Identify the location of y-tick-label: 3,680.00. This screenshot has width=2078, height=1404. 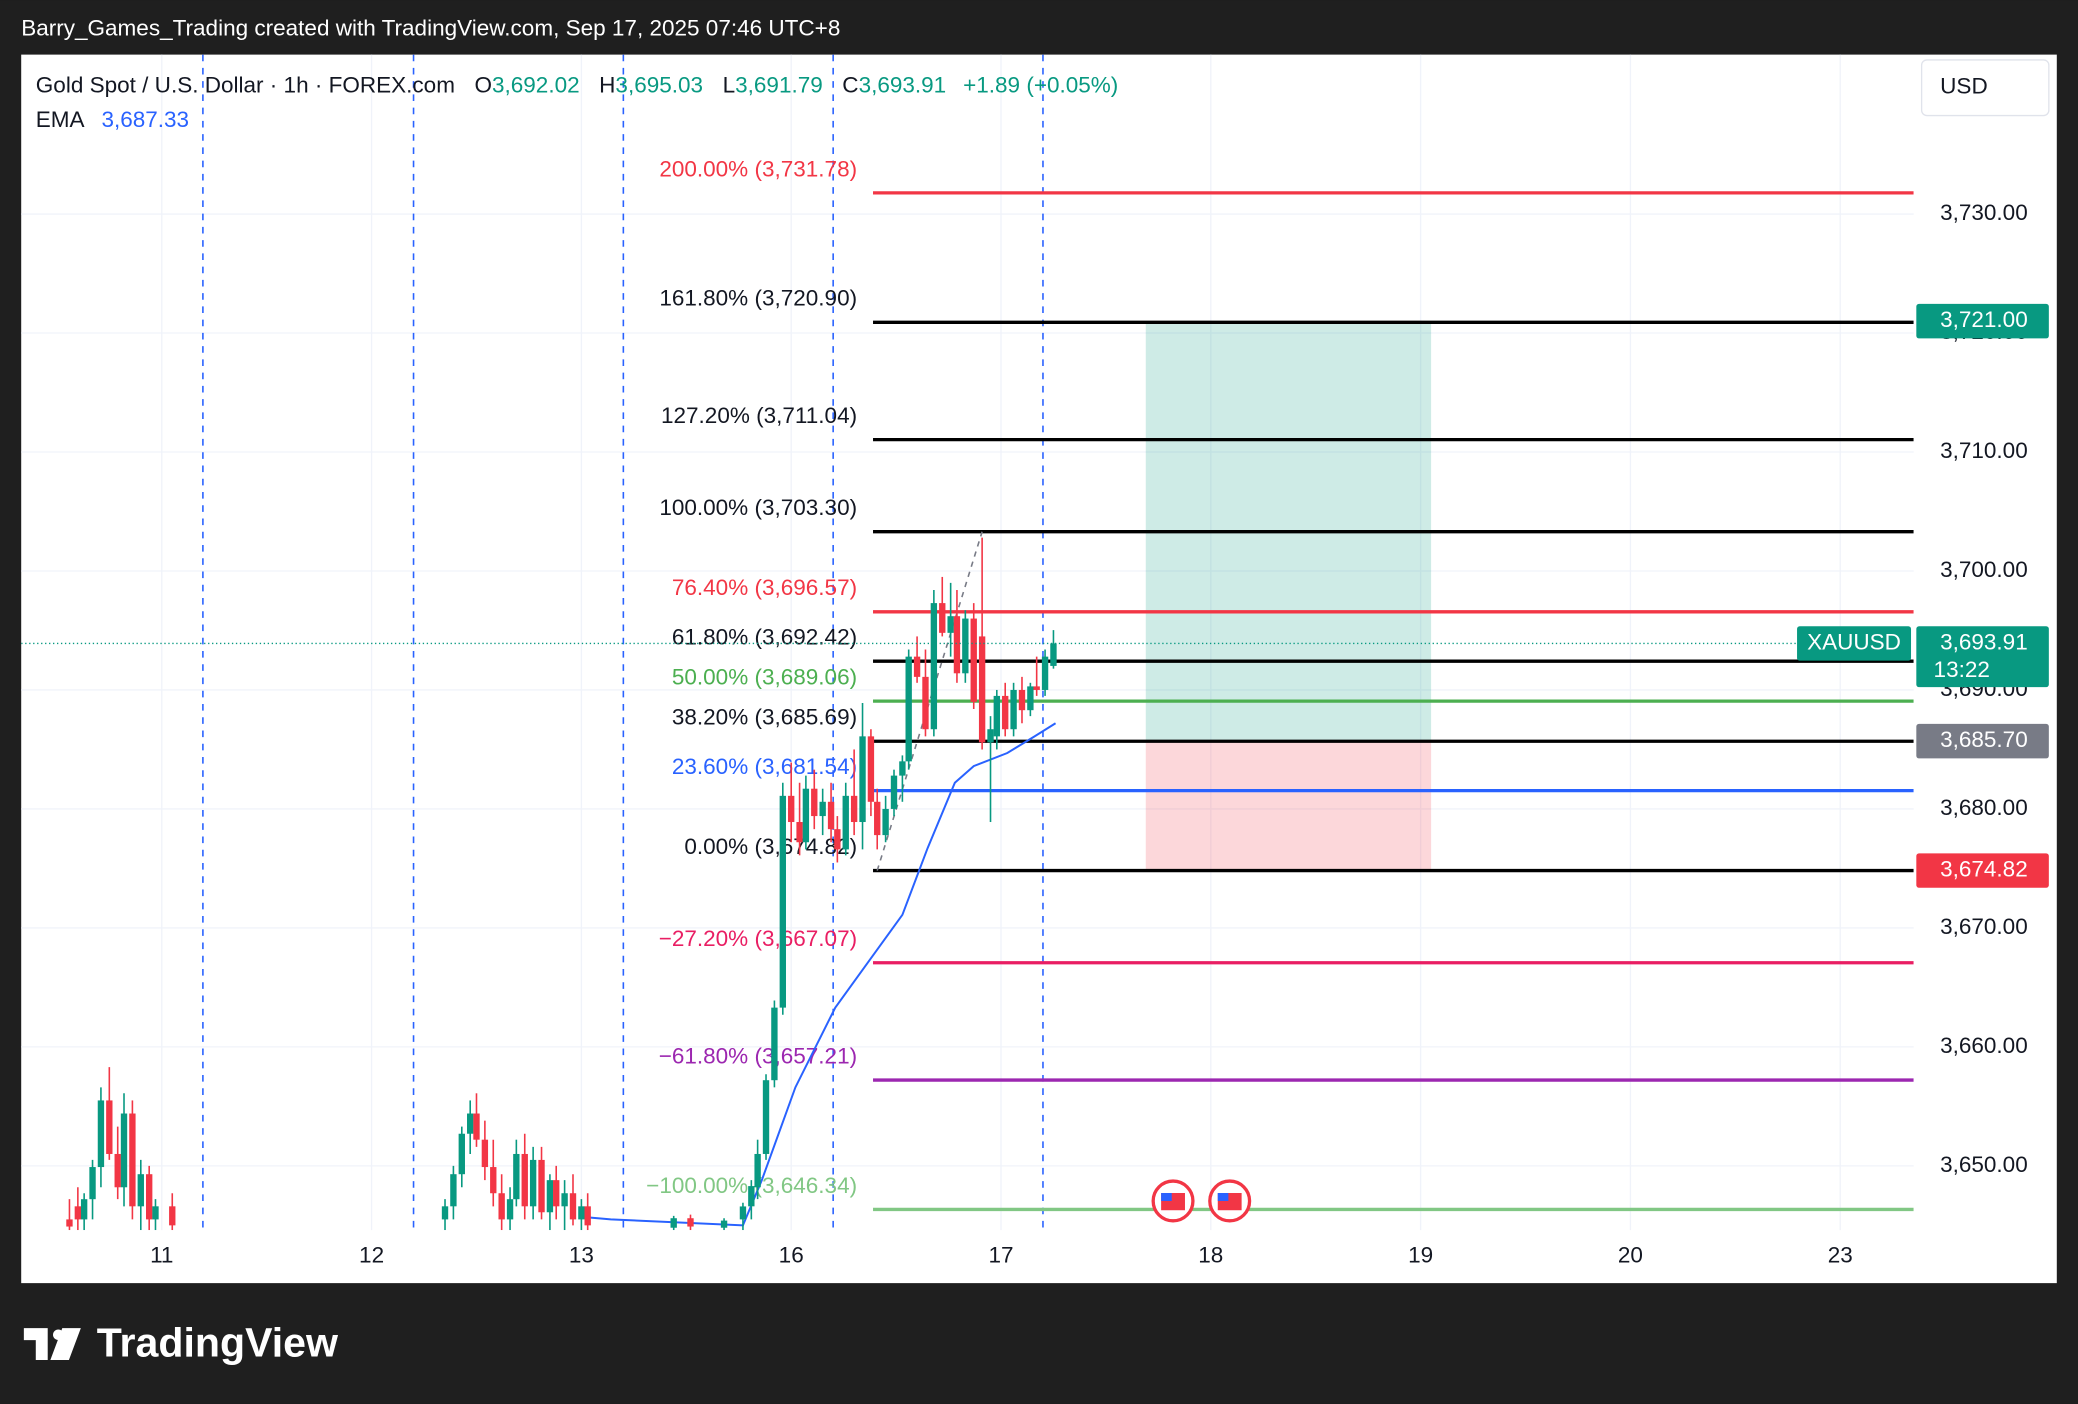
(1984, 807).